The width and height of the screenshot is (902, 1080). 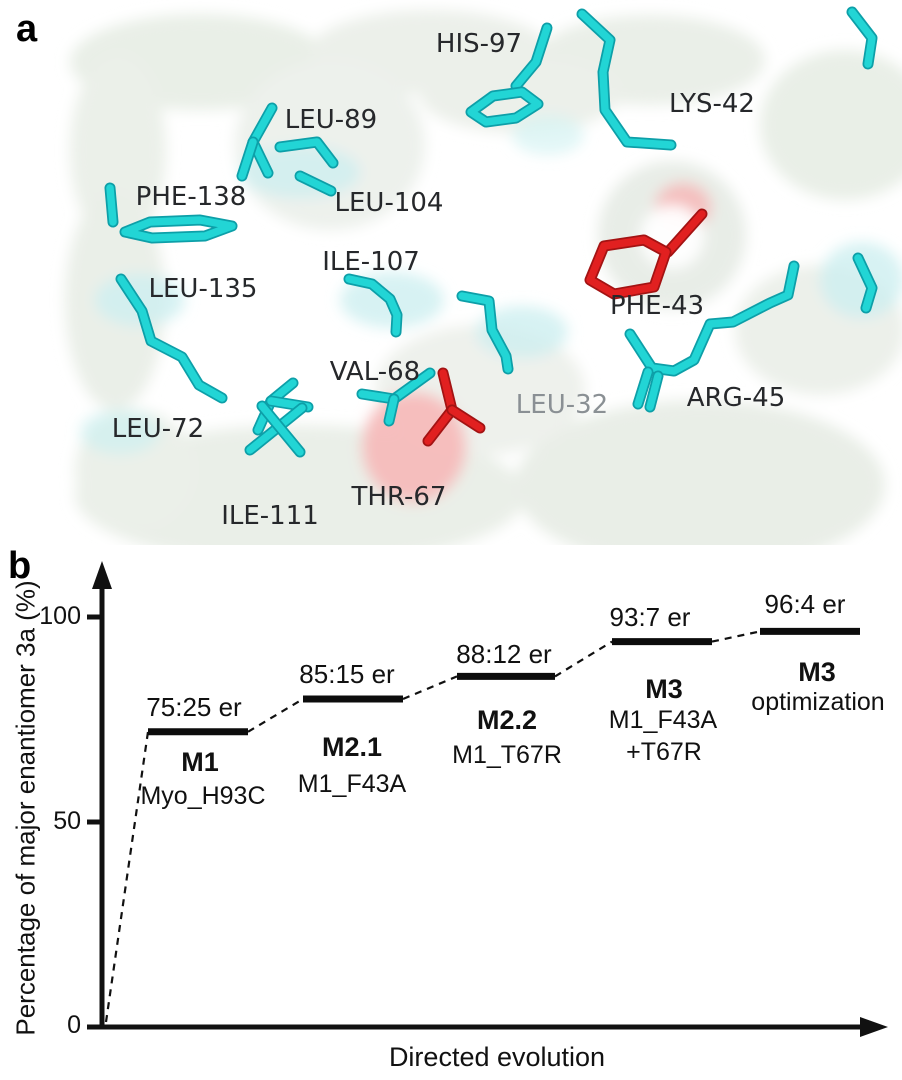 I want to click on residue-label-his-97: HIS-97, so click(x=479, y=44).